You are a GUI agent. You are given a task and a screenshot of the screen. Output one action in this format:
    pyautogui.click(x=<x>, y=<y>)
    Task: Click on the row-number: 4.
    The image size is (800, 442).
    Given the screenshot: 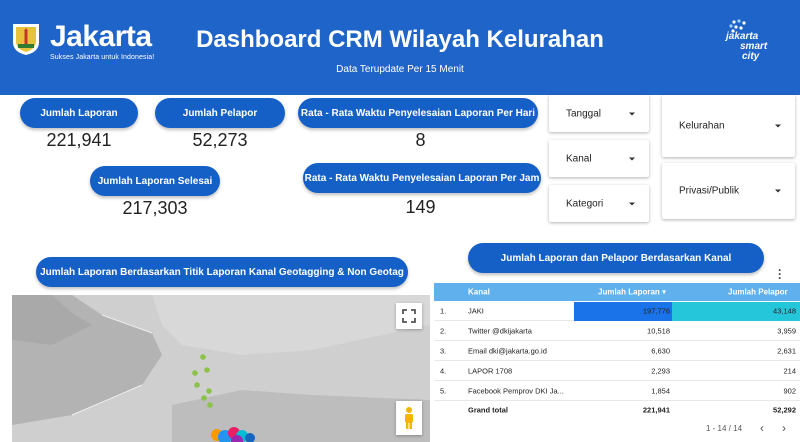 What is the action you would take?
    pyautogui.click(x=443, y=370)
    